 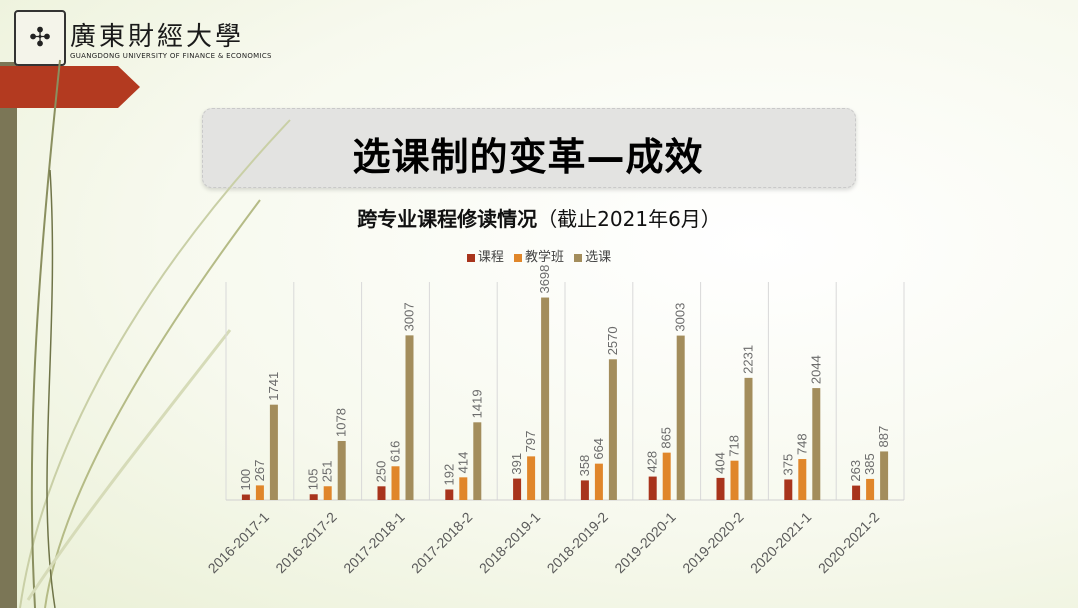 I want to click on legend-swatch-enrollments, so click(x=578, y=257).